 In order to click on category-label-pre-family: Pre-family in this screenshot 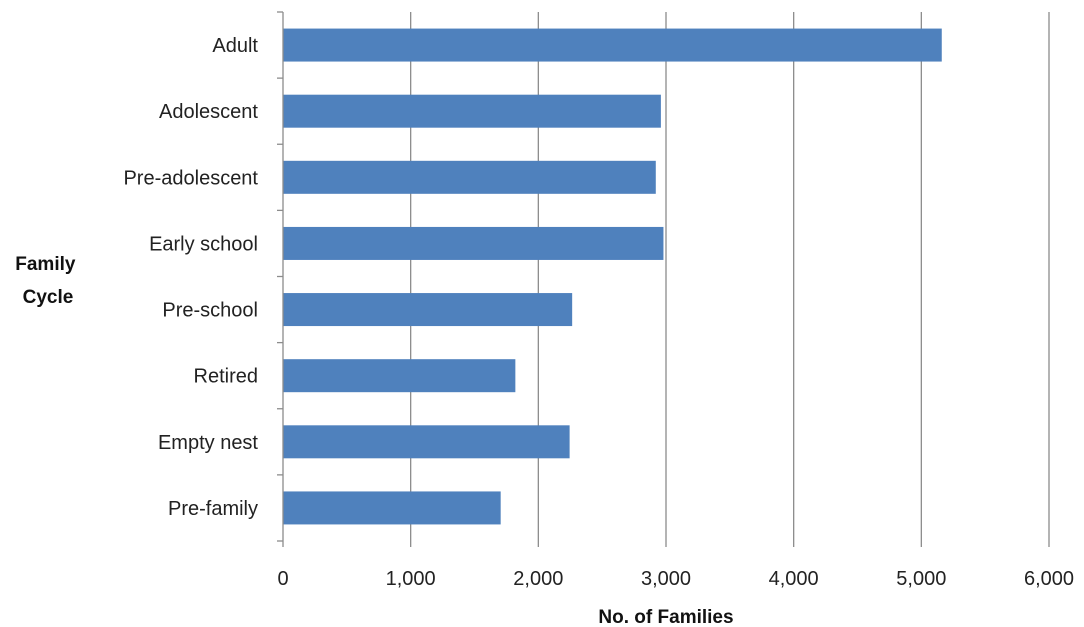, I will do `click(213, 509)`.